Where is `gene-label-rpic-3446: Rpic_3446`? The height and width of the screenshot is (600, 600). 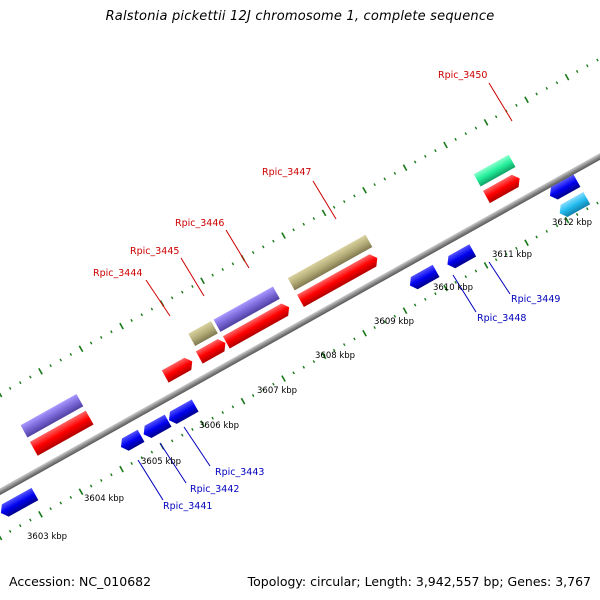 gene-label-rpic-3446: Rpic_3446 is located at coordinates (199, 223).